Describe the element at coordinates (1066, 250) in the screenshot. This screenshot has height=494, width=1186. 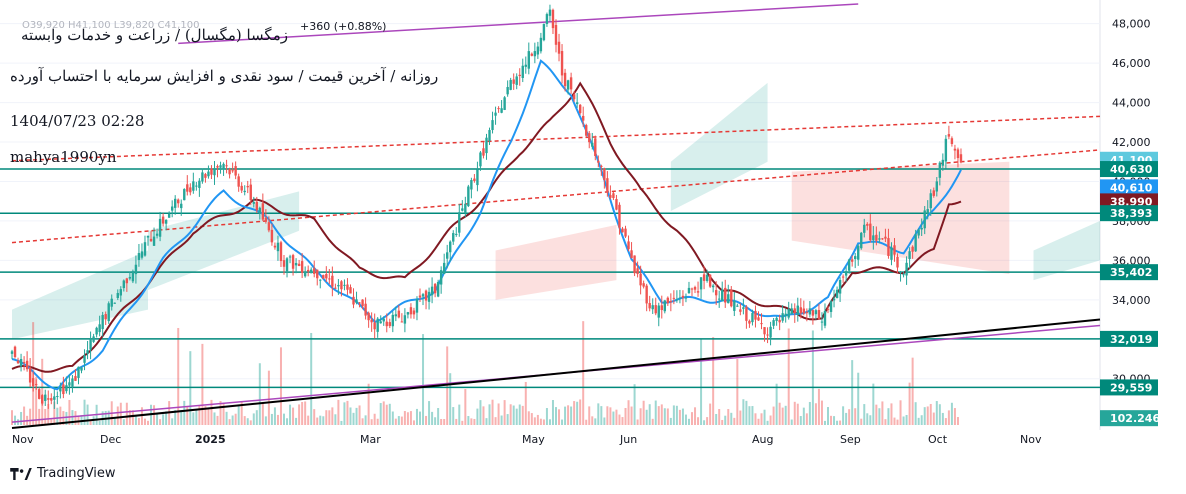
I see `cloud-span` at that location.